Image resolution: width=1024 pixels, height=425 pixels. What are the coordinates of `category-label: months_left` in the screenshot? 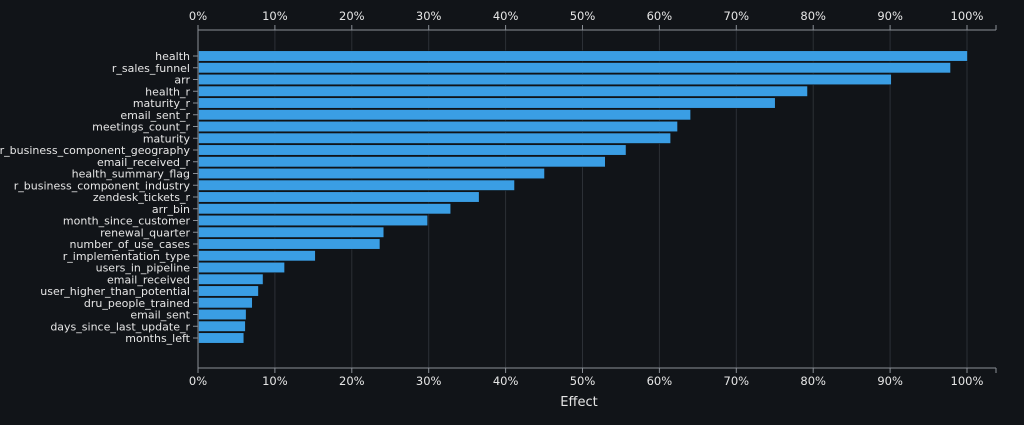 It's located at (157, 338).